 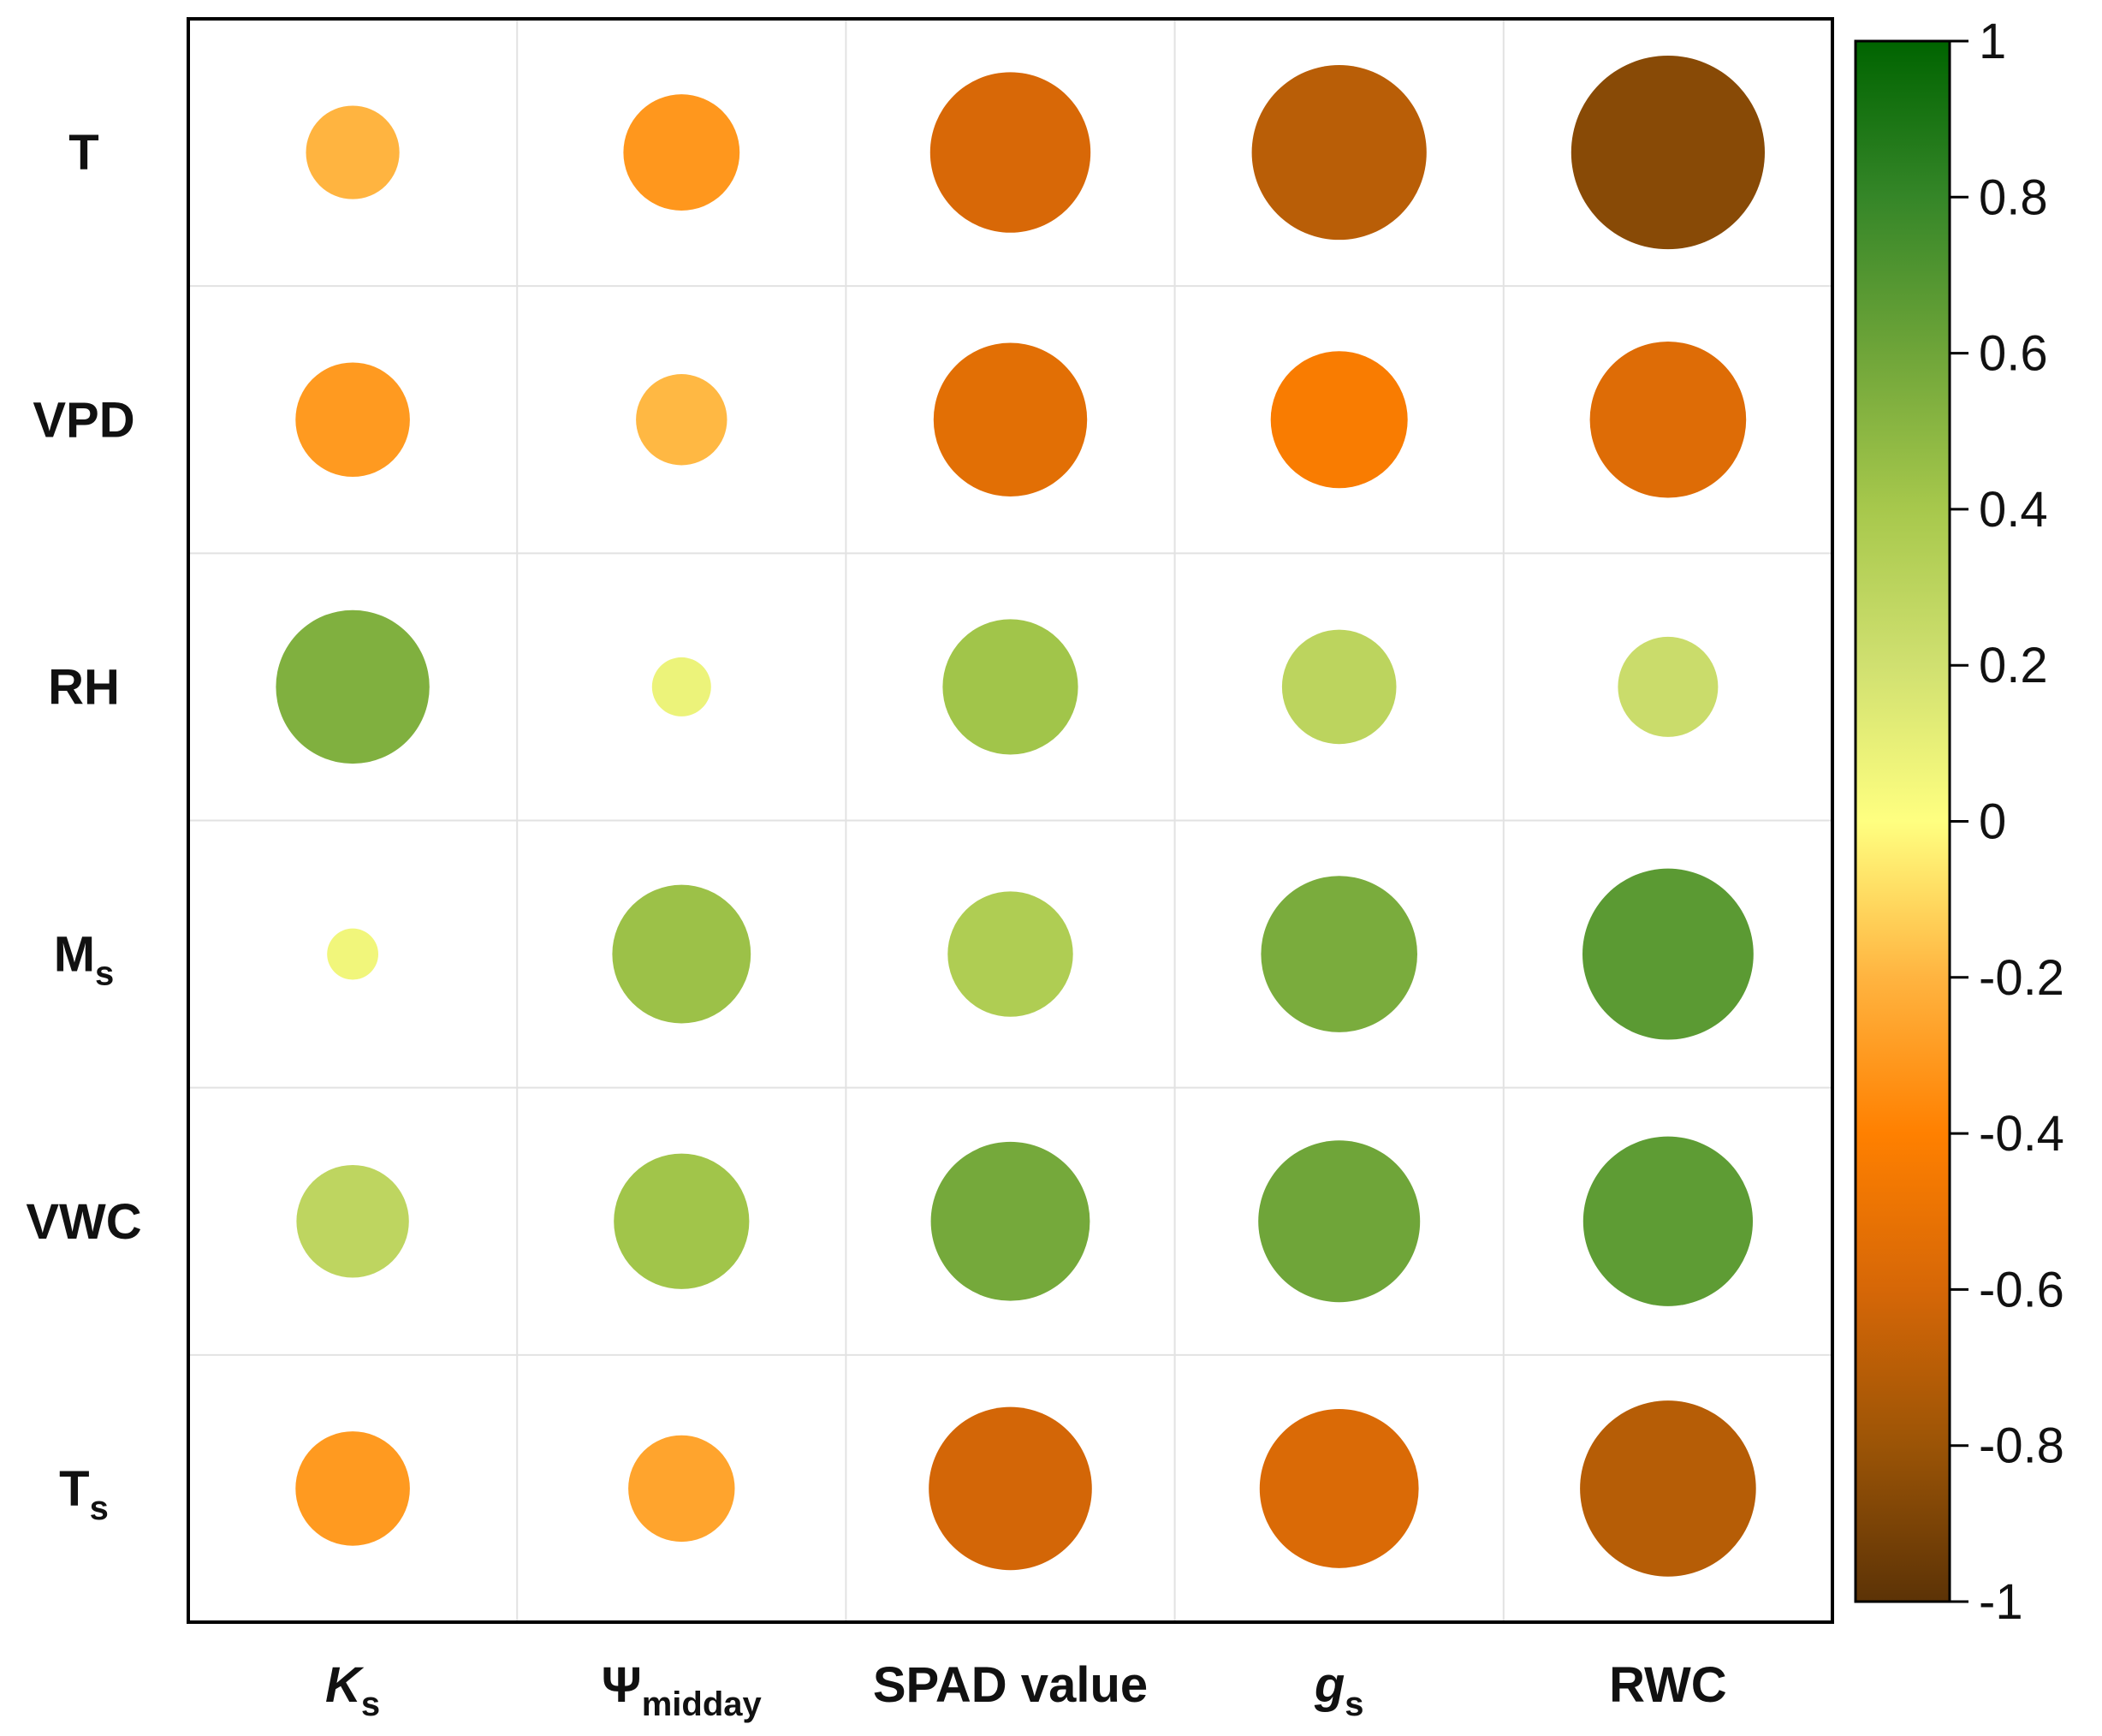 I want to click on colorbar-tick-label: 0.4, so click(x=2013, y=510).